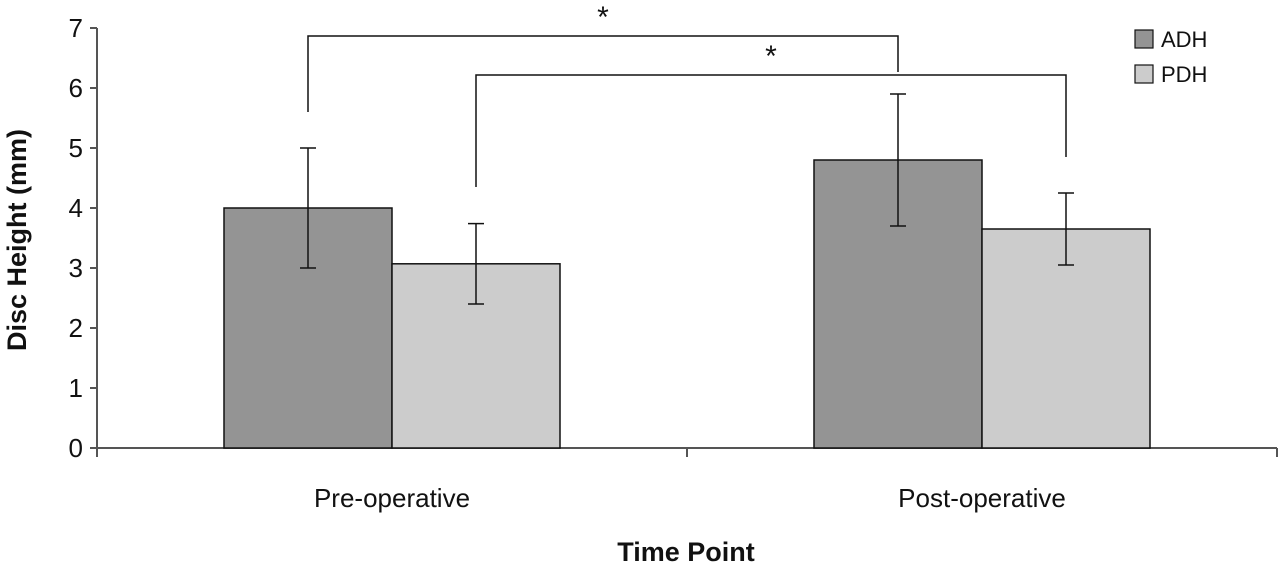 The width and height of the screenshot is (1280, 570). I want to click on y-tick-label: 7, so click(76, 28).